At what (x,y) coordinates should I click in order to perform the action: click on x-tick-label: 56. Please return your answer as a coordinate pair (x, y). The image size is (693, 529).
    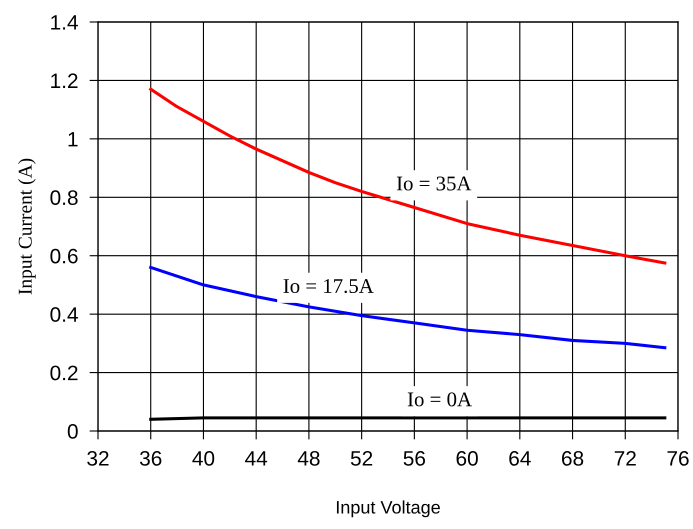
    Looking at the image, I should click on (415, 458).